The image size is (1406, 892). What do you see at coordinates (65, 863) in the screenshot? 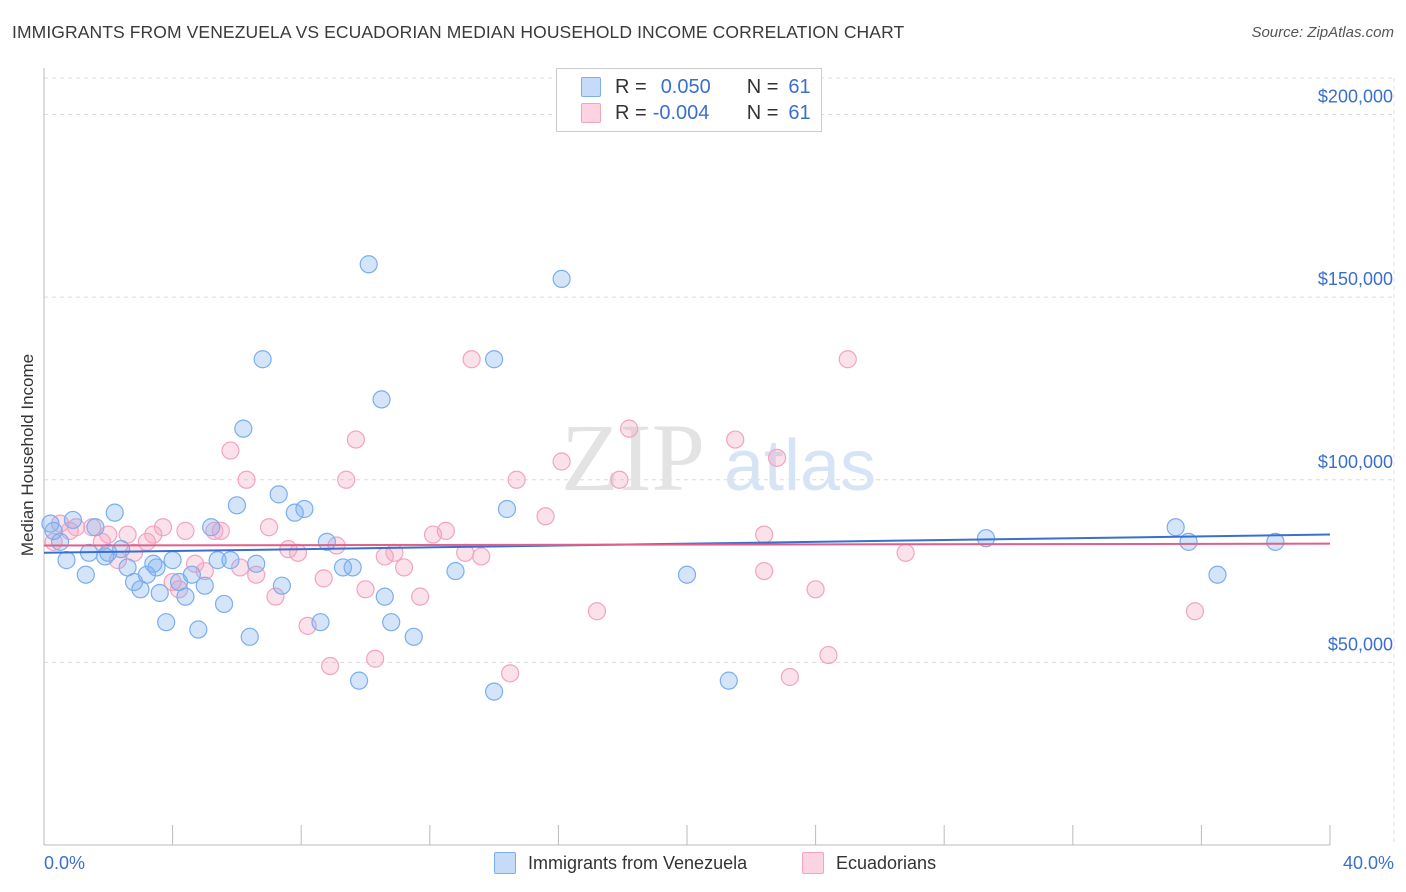
I see `x-tick-label-min: 0.0%` at bounding box center [65, 863].